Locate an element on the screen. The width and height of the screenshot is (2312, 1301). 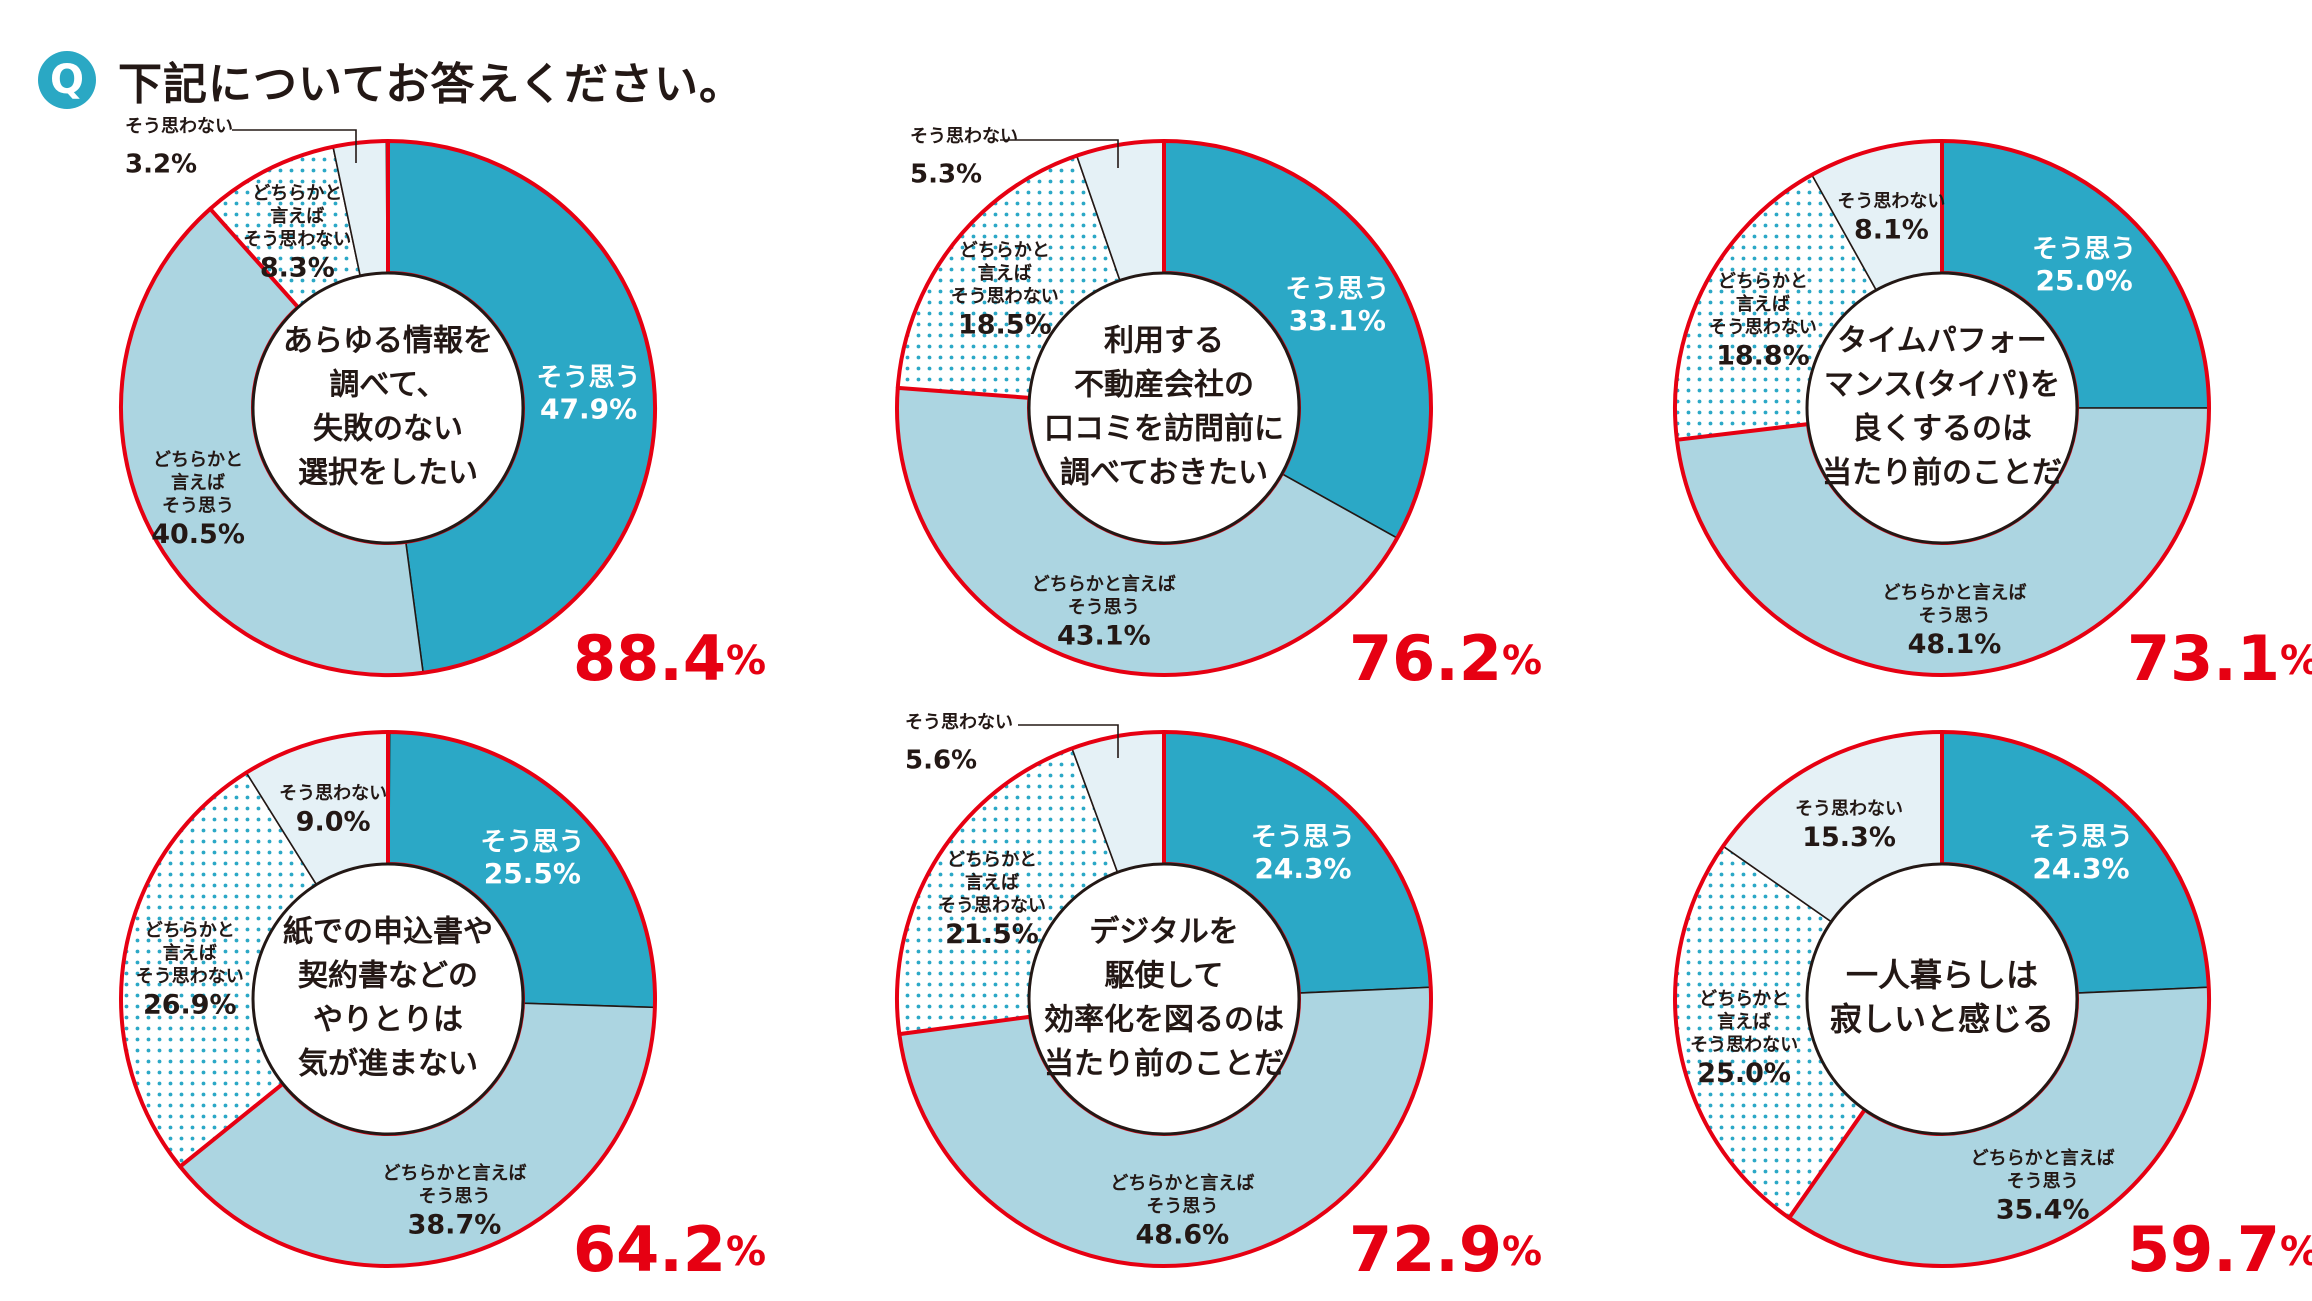
center-title: デジタルを駆使して効率化を図るのは当たり前のことだ is located at coordinates (1164, 998).